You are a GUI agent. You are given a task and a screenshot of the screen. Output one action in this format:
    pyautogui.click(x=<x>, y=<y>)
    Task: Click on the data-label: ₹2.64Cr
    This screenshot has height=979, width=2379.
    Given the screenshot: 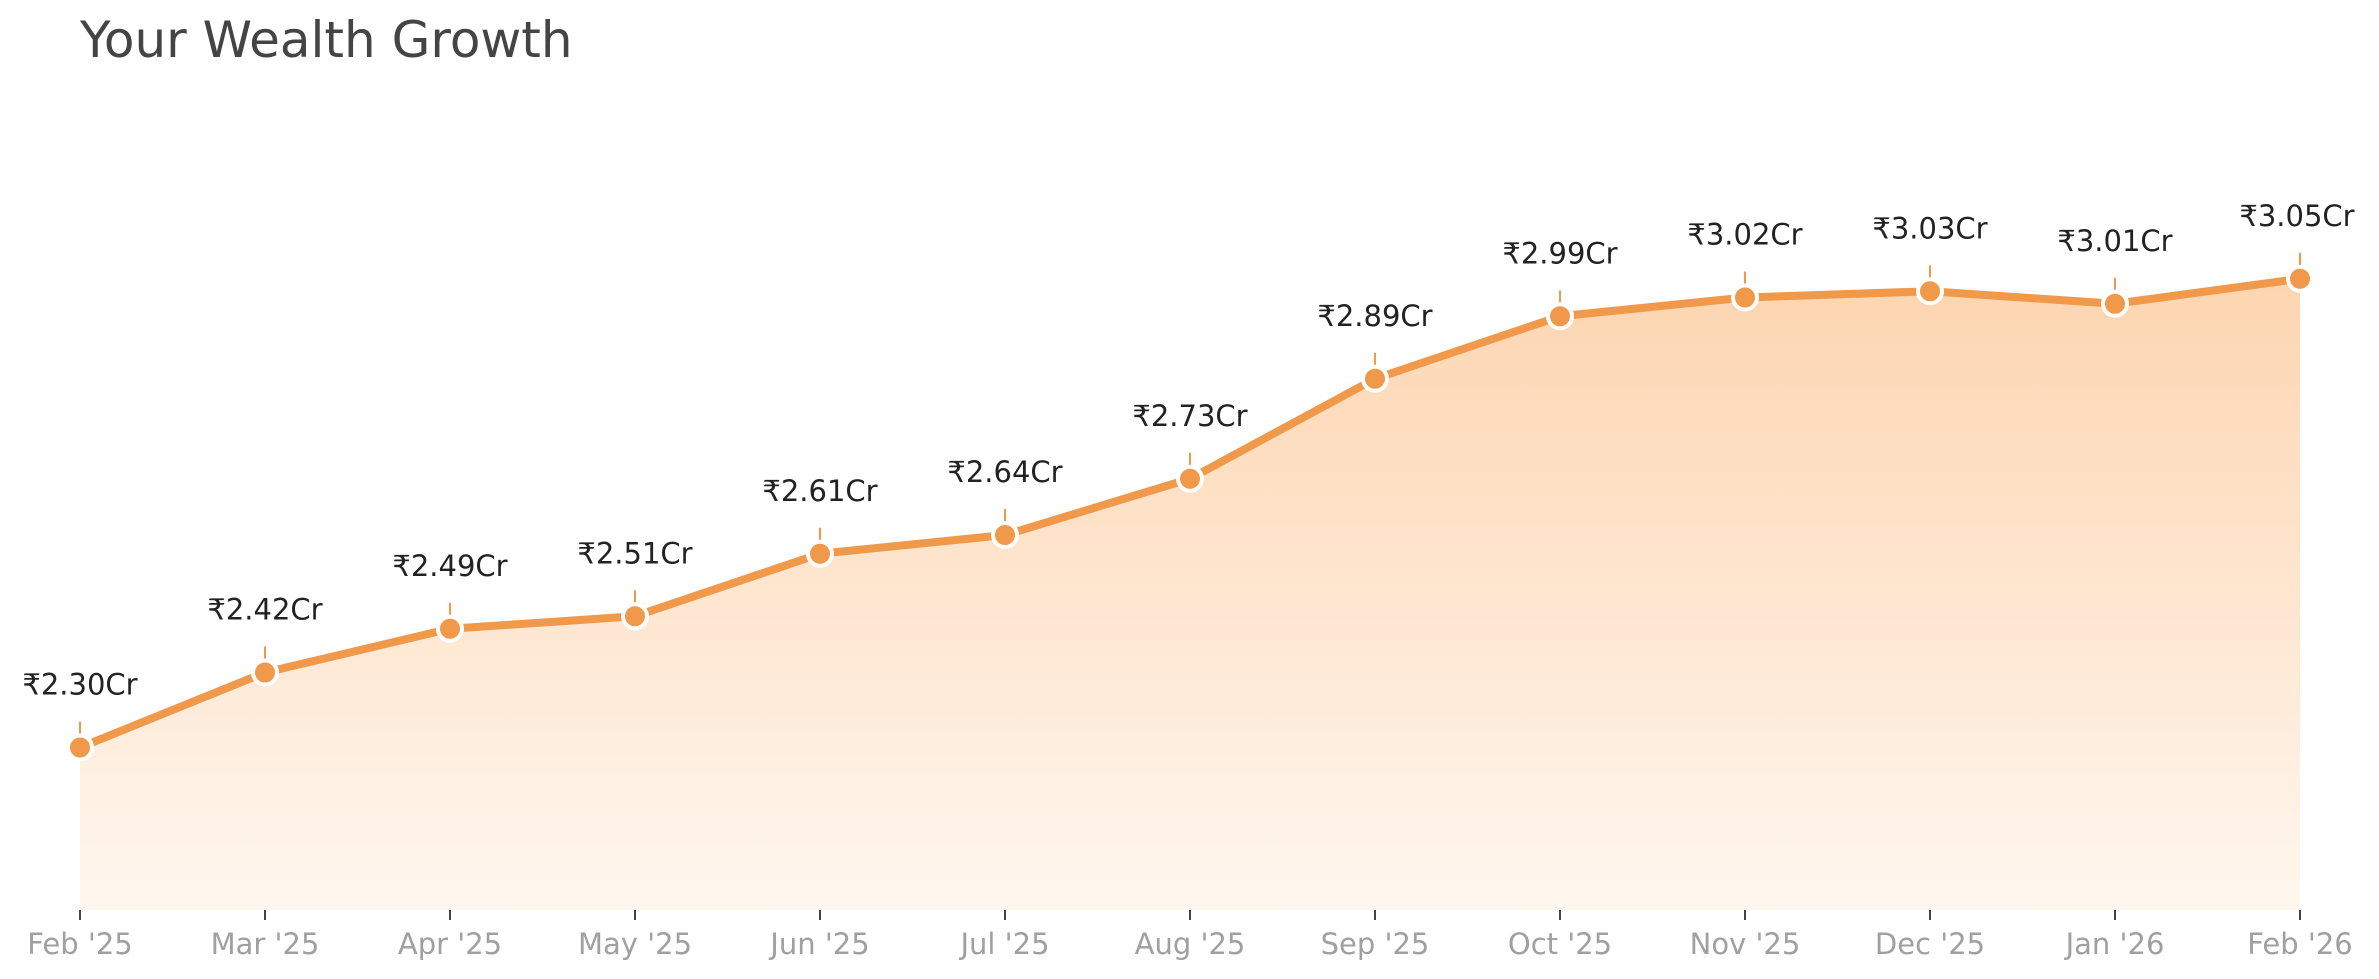 What is the action you would take?
    pyautogui.click(x=1004, y=472)
    